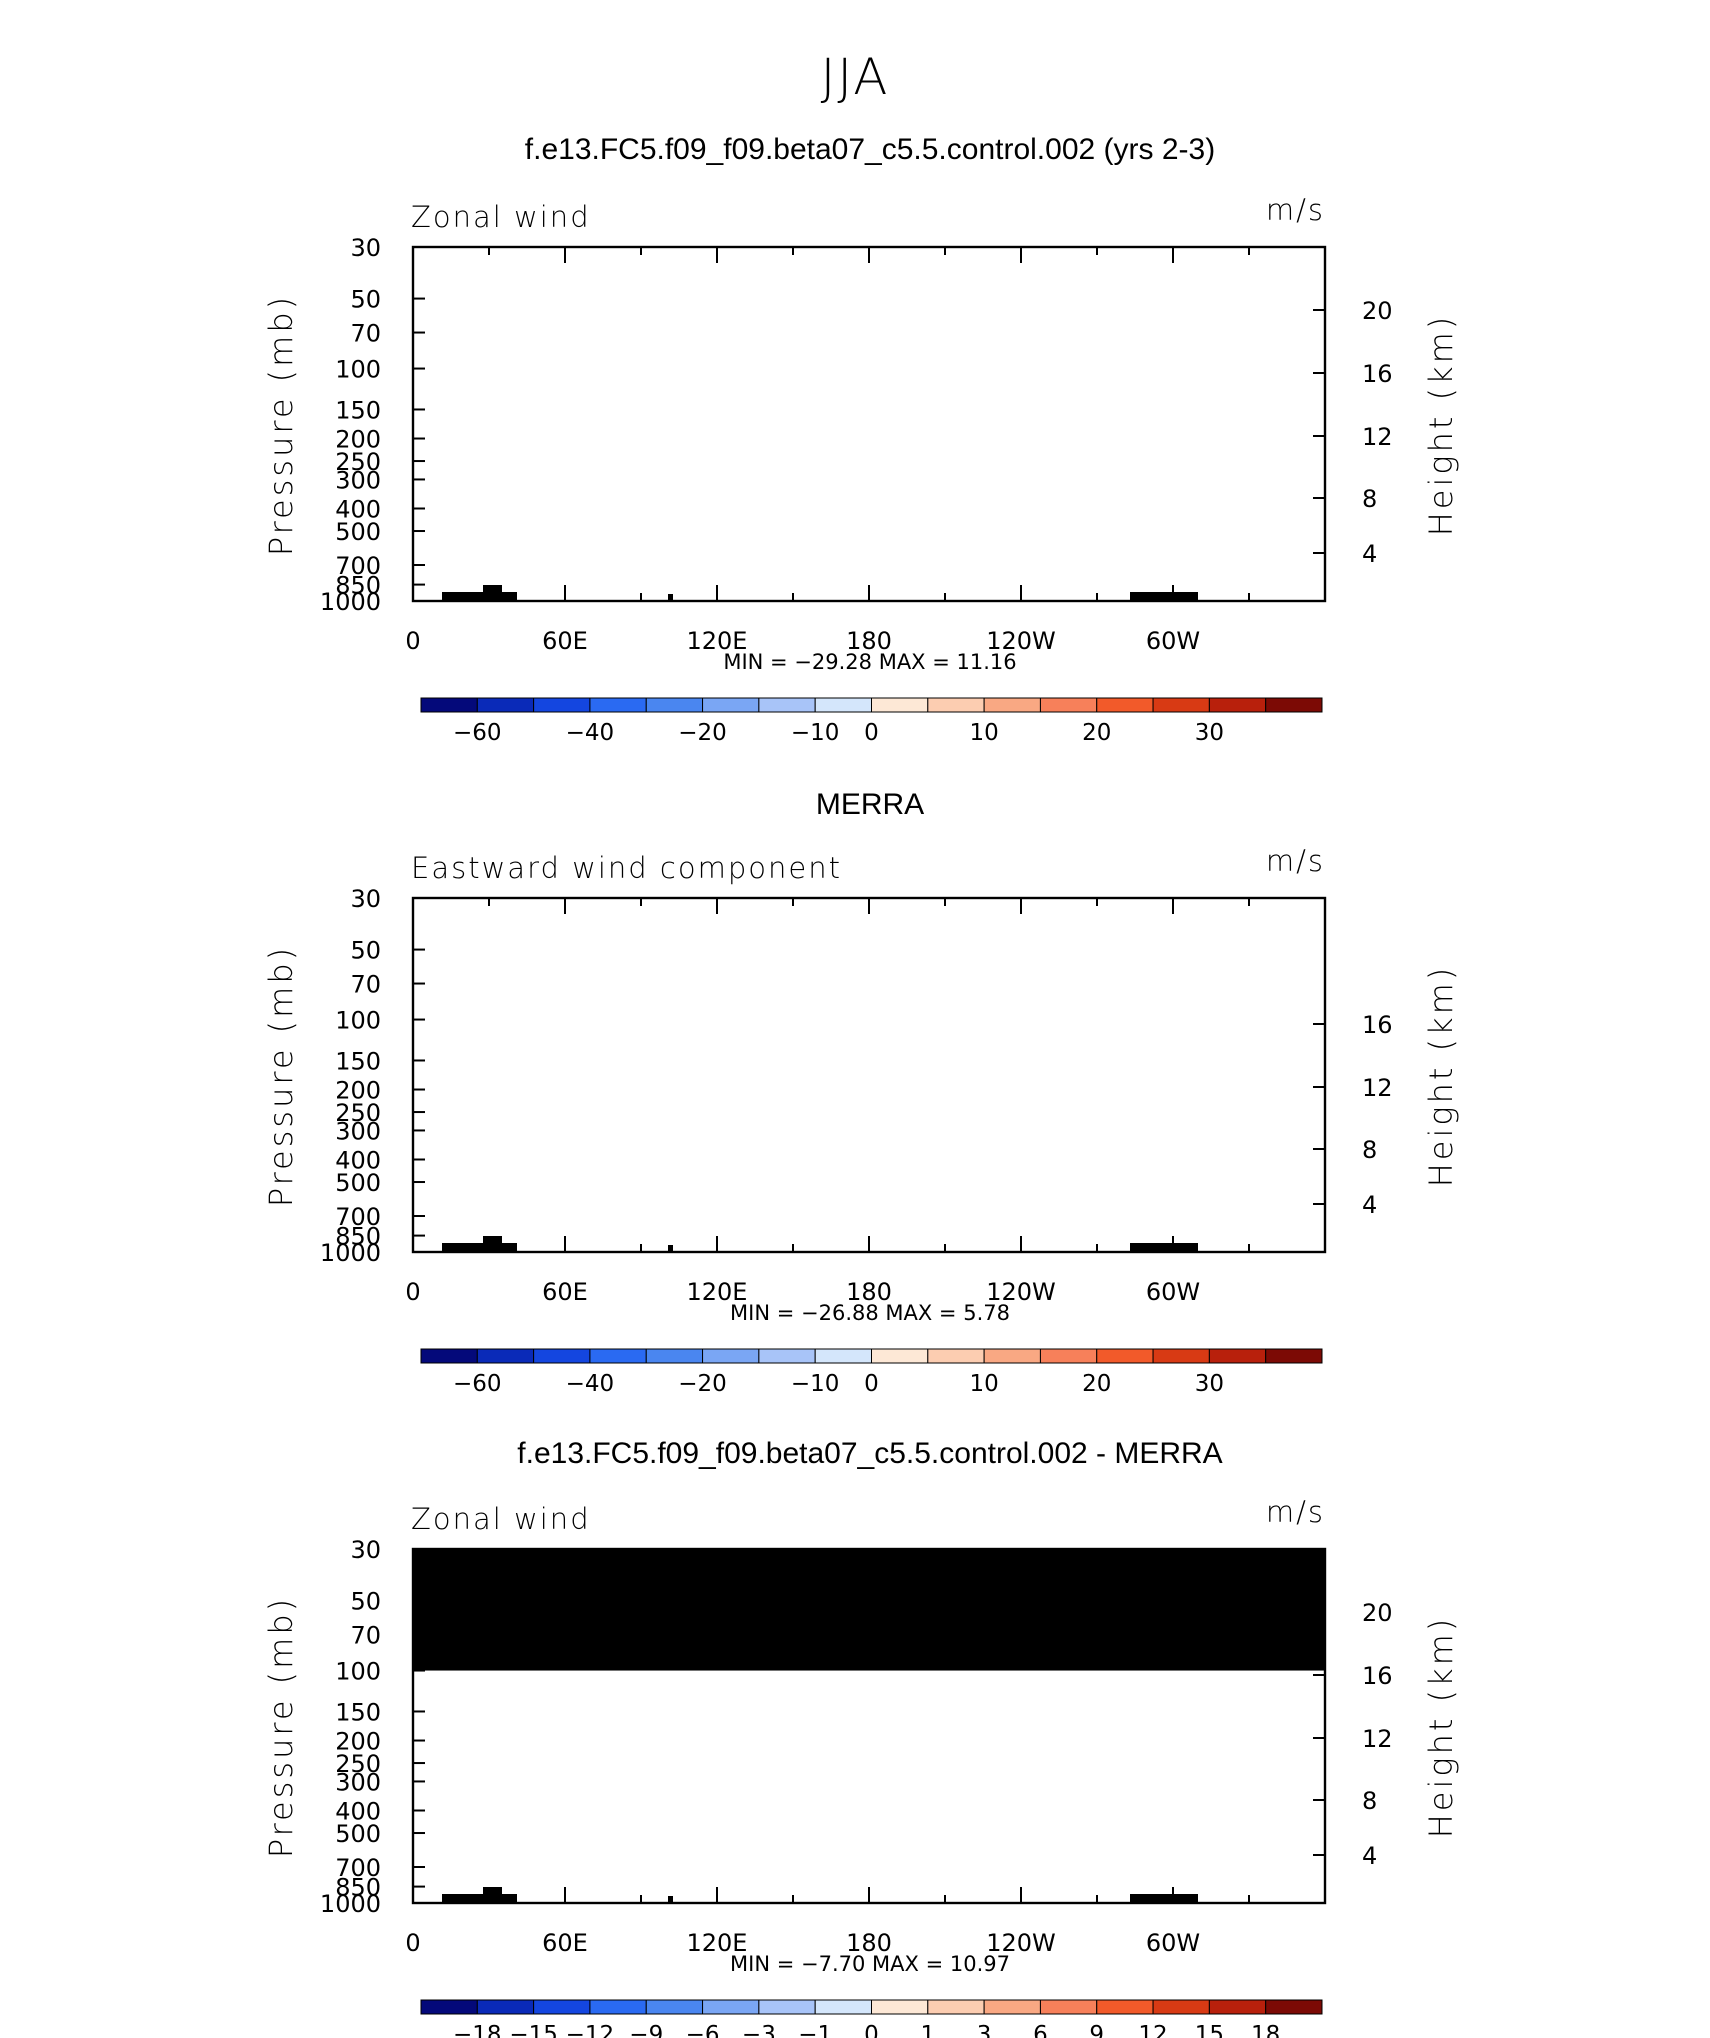  What do you see at coordinates (1096, 2030) in the screenshot?
I see `colorbar-label: 9` at bounding box center [1096, 2030].